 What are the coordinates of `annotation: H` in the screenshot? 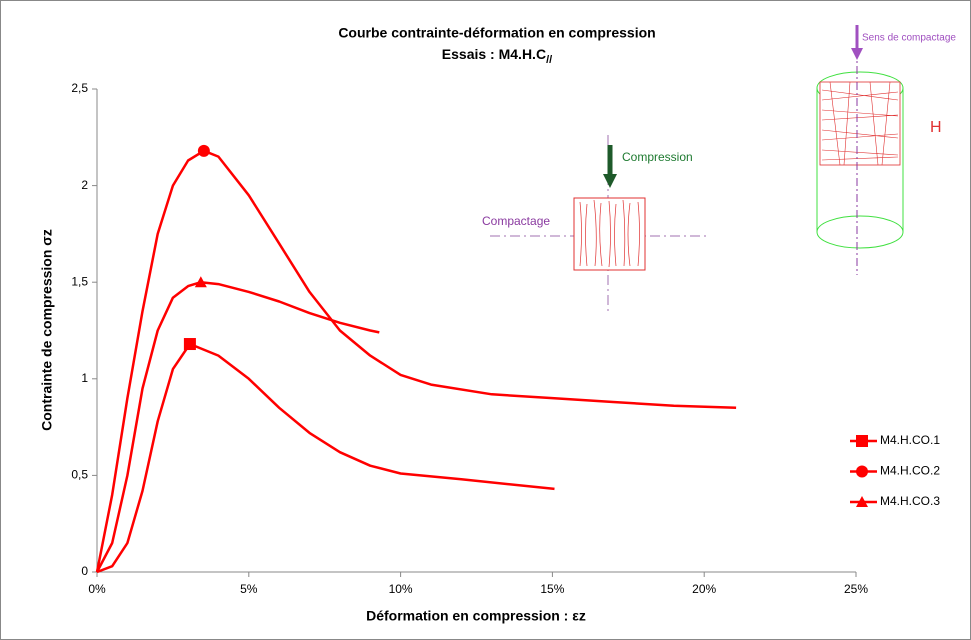 It's located at (936, 127).